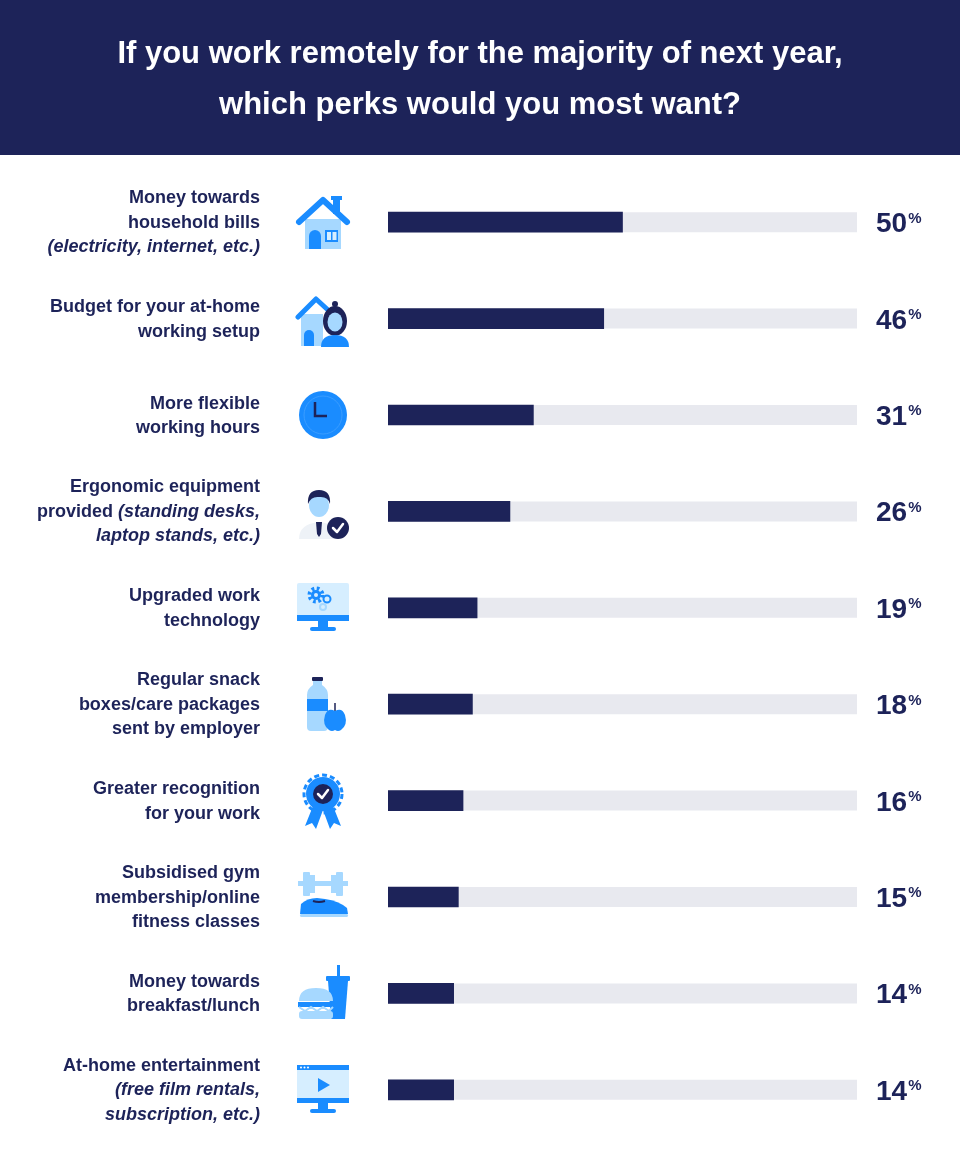  I want to click on data-label: 16%, so click(899, 801).